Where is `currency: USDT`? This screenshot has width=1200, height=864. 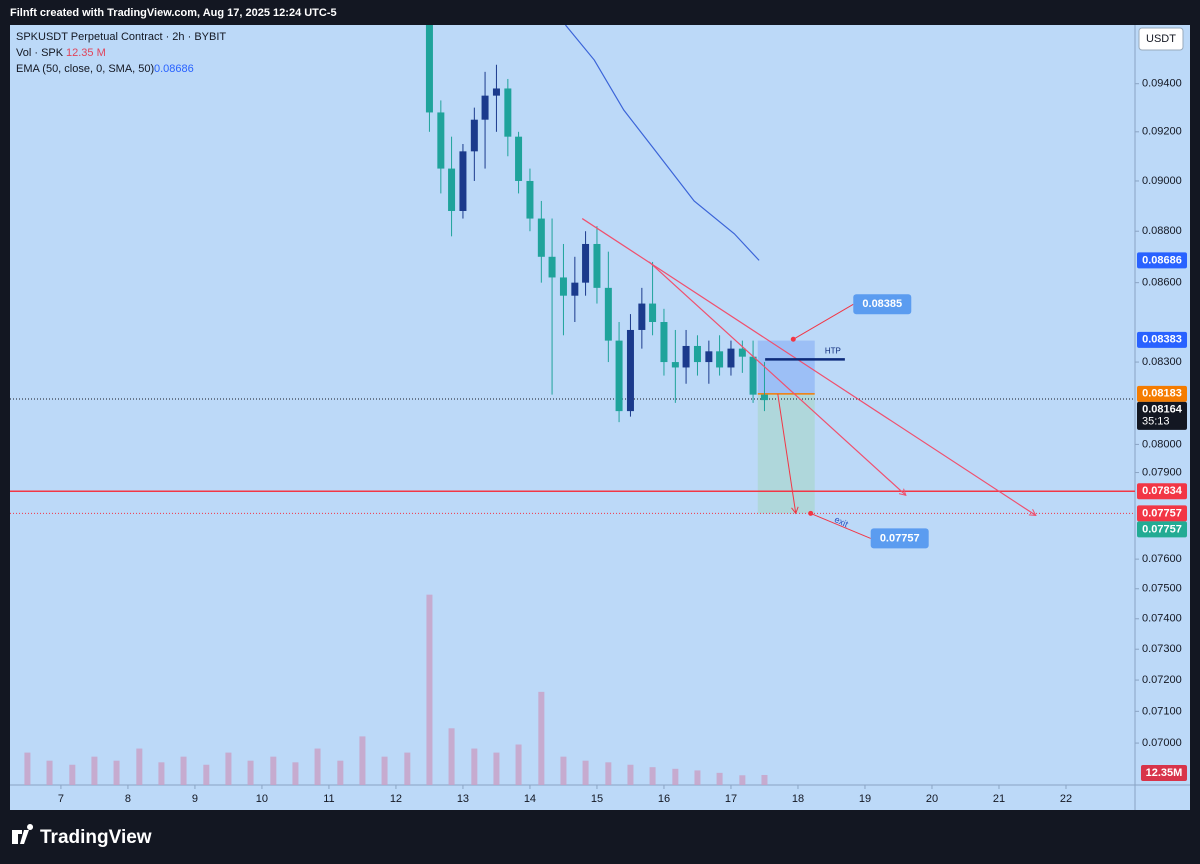 currency: USDT is located at coordinates (1161, 39).